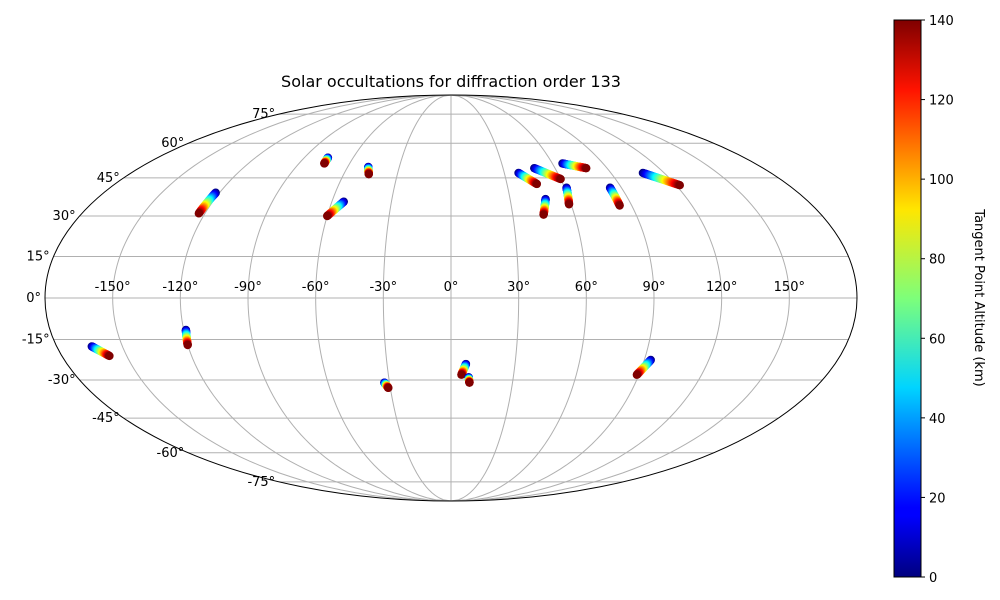  I want to click on colorbar-tick-label: 0, so click(933, 578).